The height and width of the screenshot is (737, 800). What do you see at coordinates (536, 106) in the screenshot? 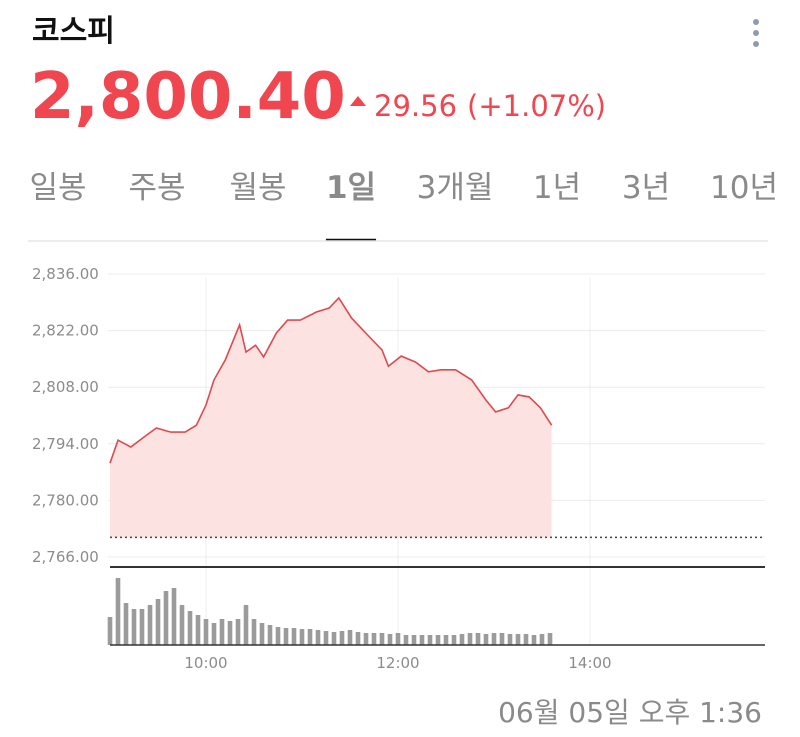
I see `change-percent: (+1.07%)` at bounding box center [536, 106].